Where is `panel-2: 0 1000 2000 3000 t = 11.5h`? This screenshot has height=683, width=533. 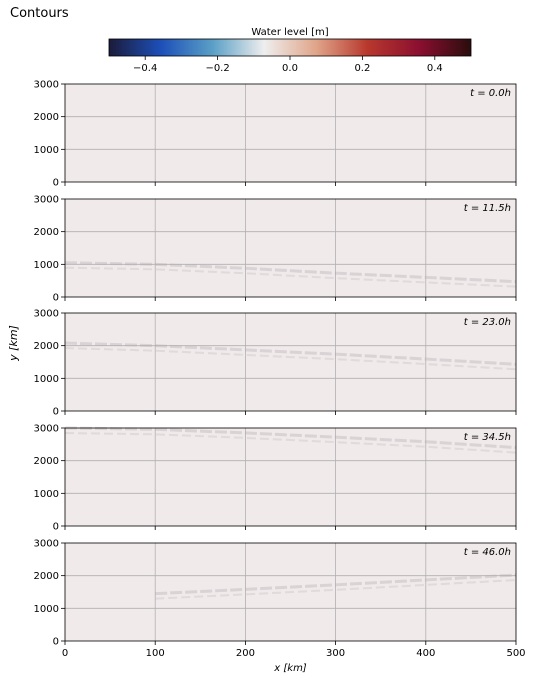
panel-2: 0 1000 2000 3000 t = 11.5h is located at coordinates (275, 249).